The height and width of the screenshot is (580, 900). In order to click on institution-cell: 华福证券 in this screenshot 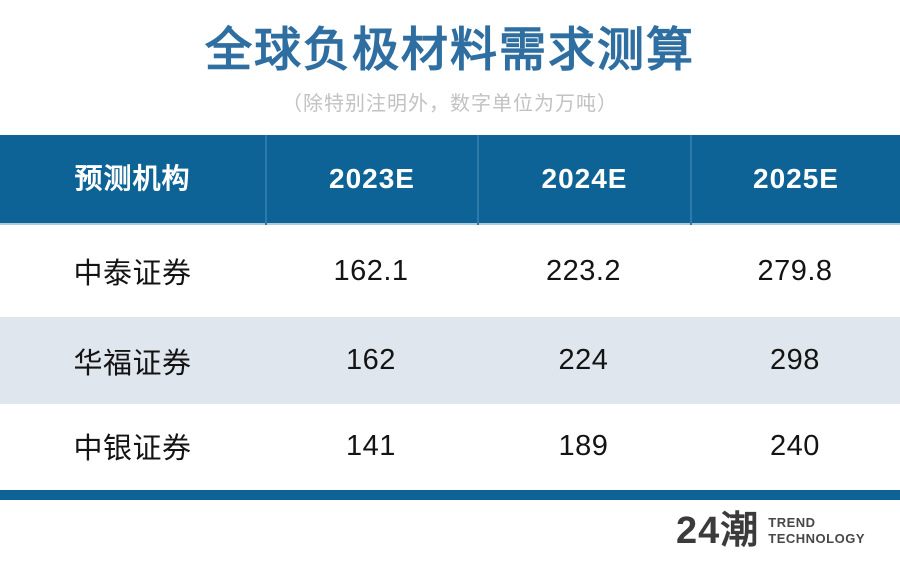, I will do `click(132, 363)`.